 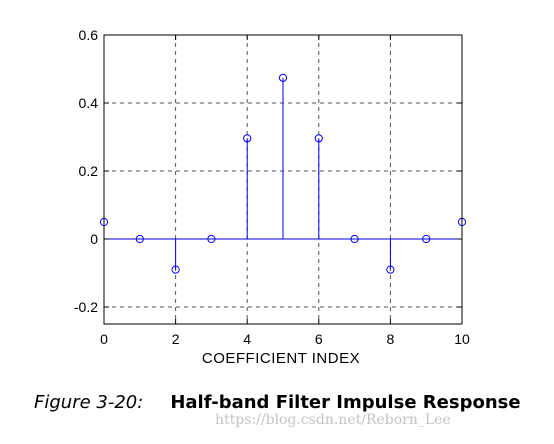 I want to click on figure-number: Figure 3-20:, so click(x=89, y=402).